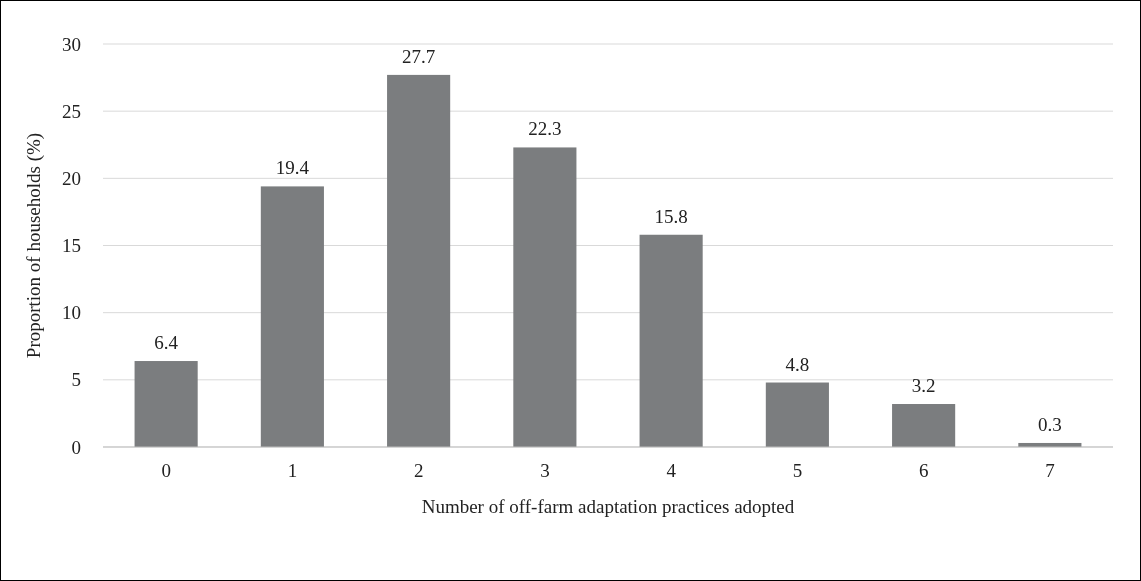 The image size is (1141, 581). Describe the element at coordinates (71, 246) in the screenshot. I see `y-tick-label: 15` at that location.